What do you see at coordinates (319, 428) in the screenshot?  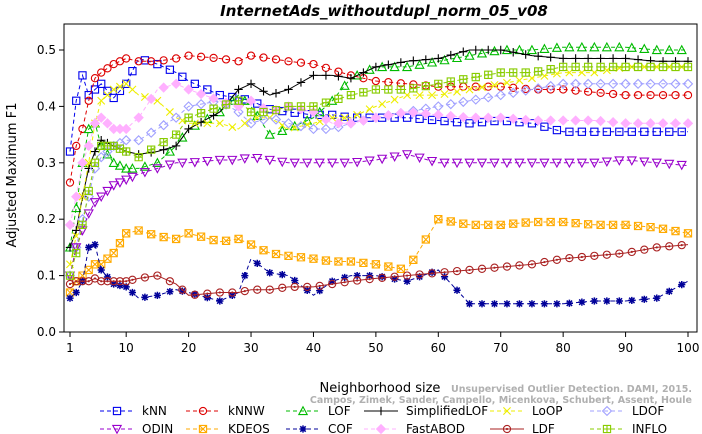 I see `legend-item-cof: COF` at bounding box center [319, 428].